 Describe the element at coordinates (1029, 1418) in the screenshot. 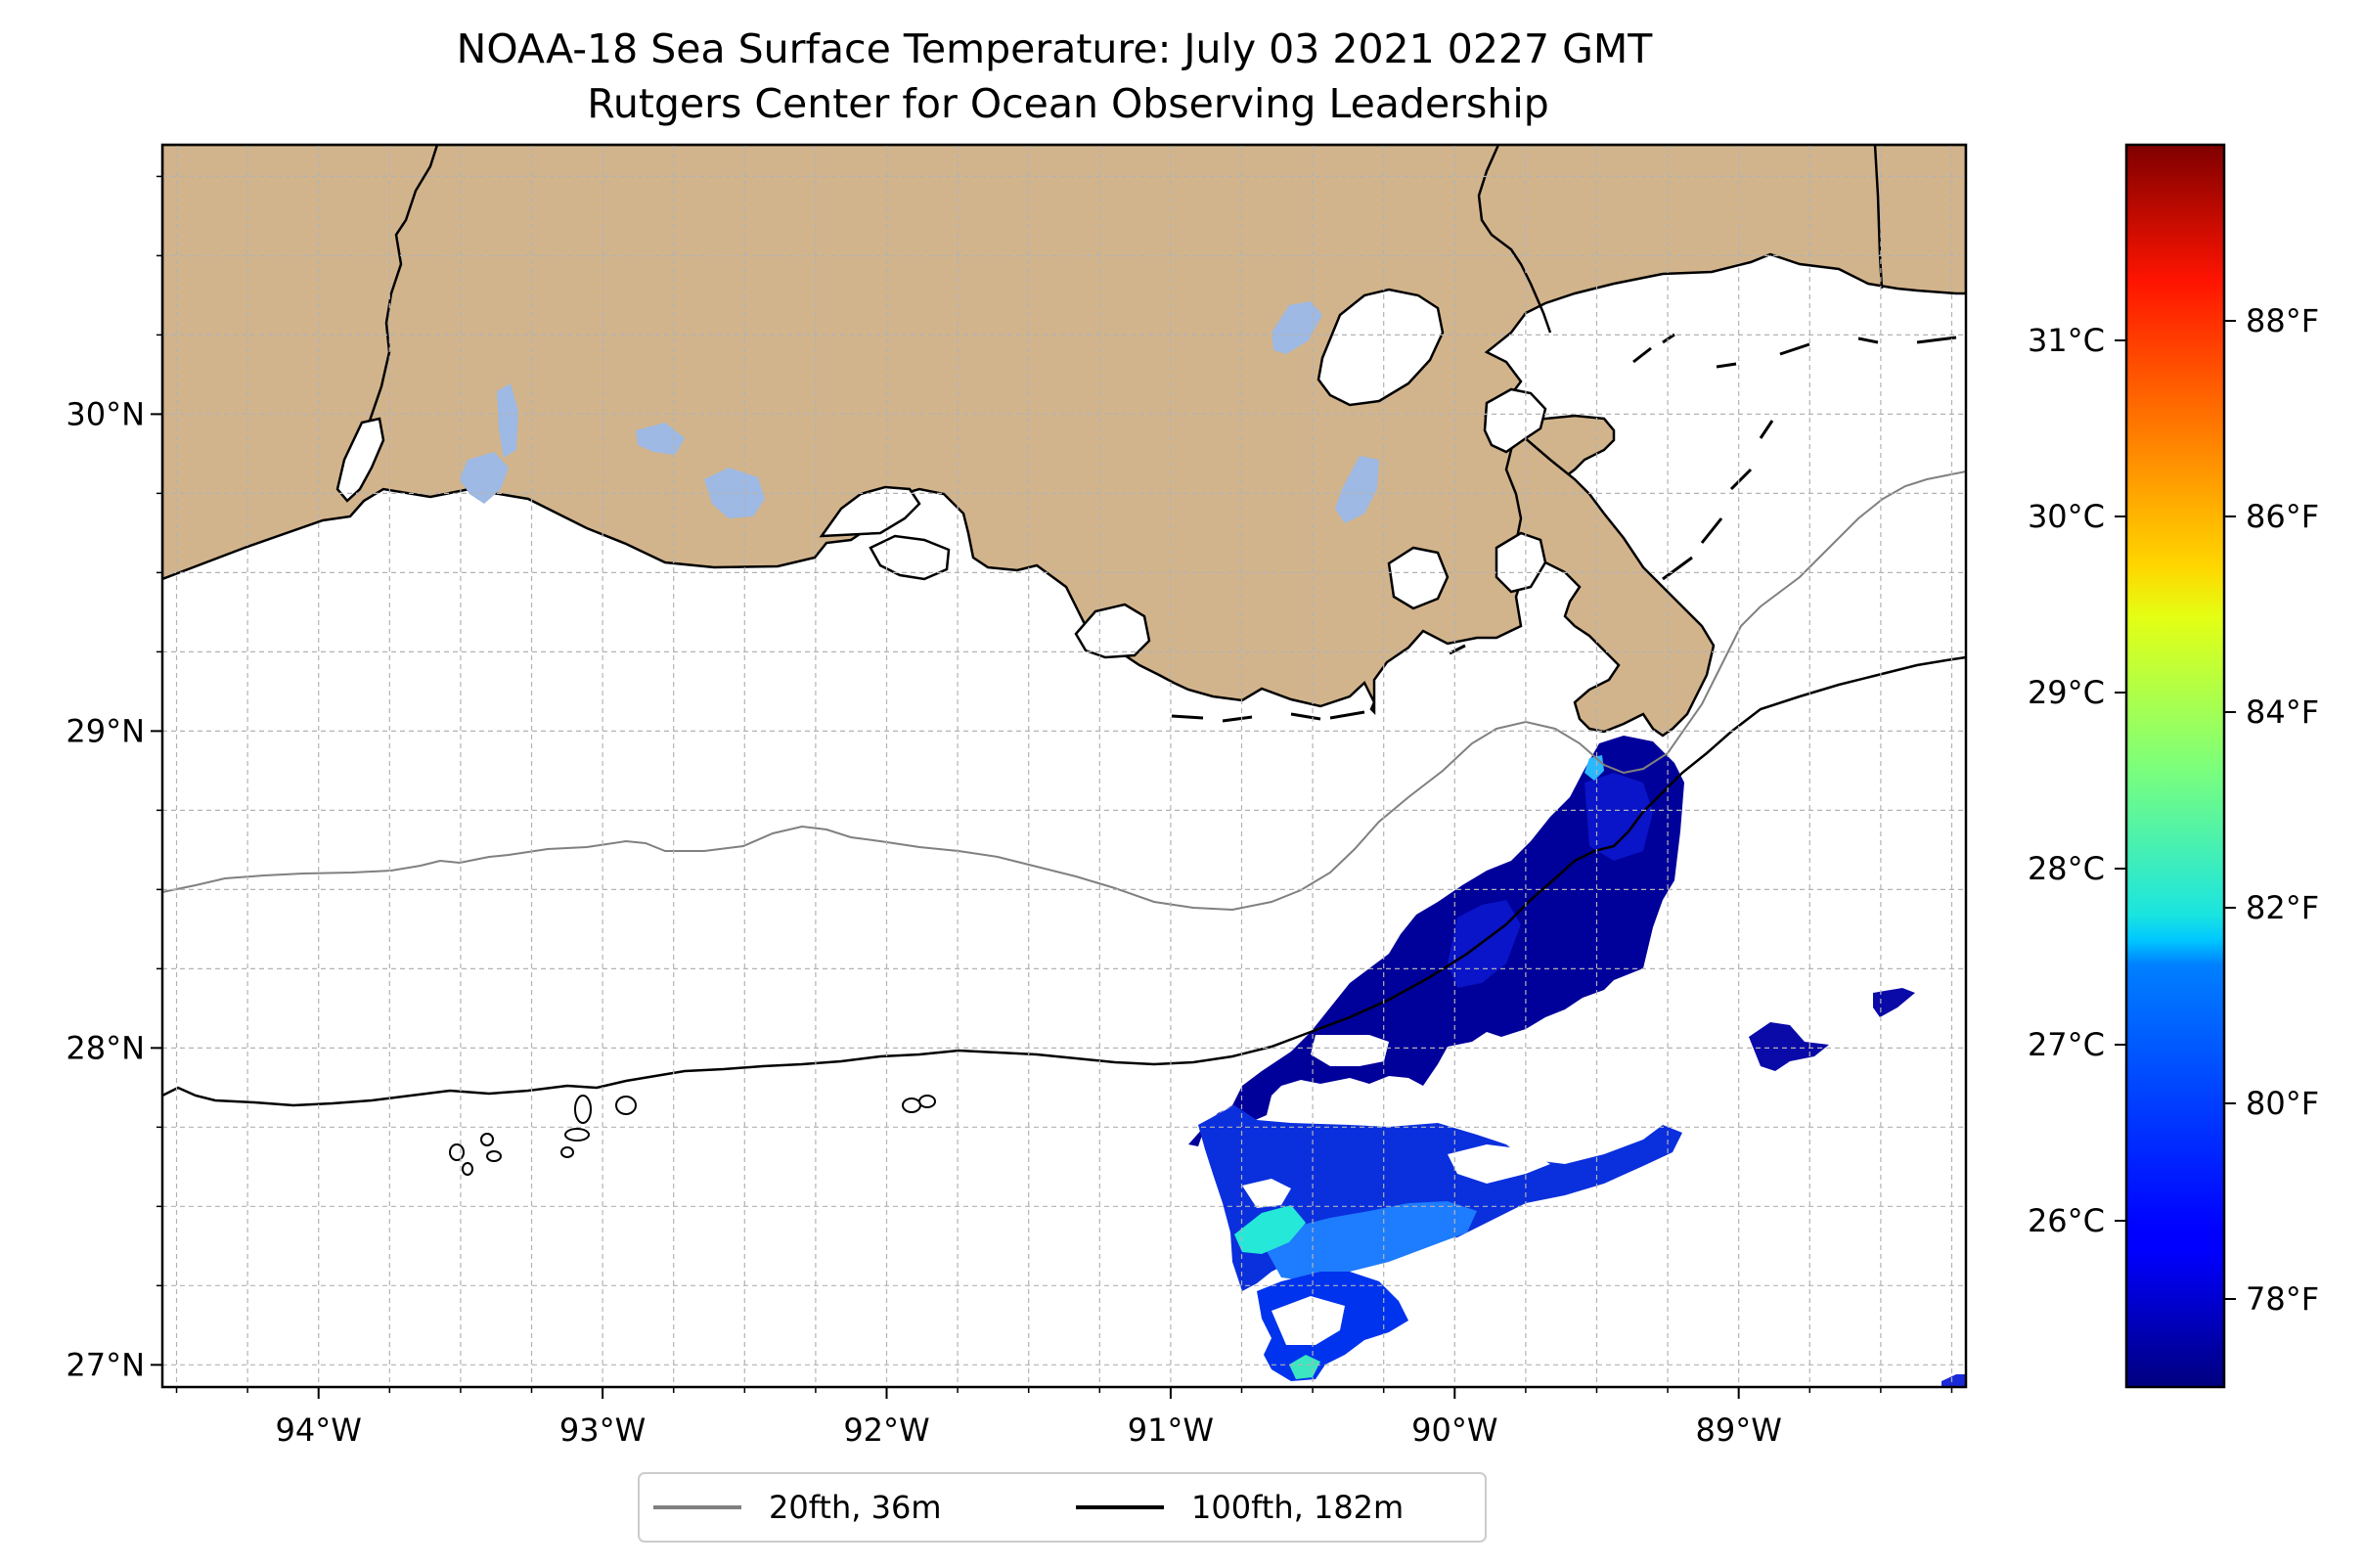

I see `longitude-labels: 94°W 93°W 92°W 91°W 90°W 89°W` at that location.